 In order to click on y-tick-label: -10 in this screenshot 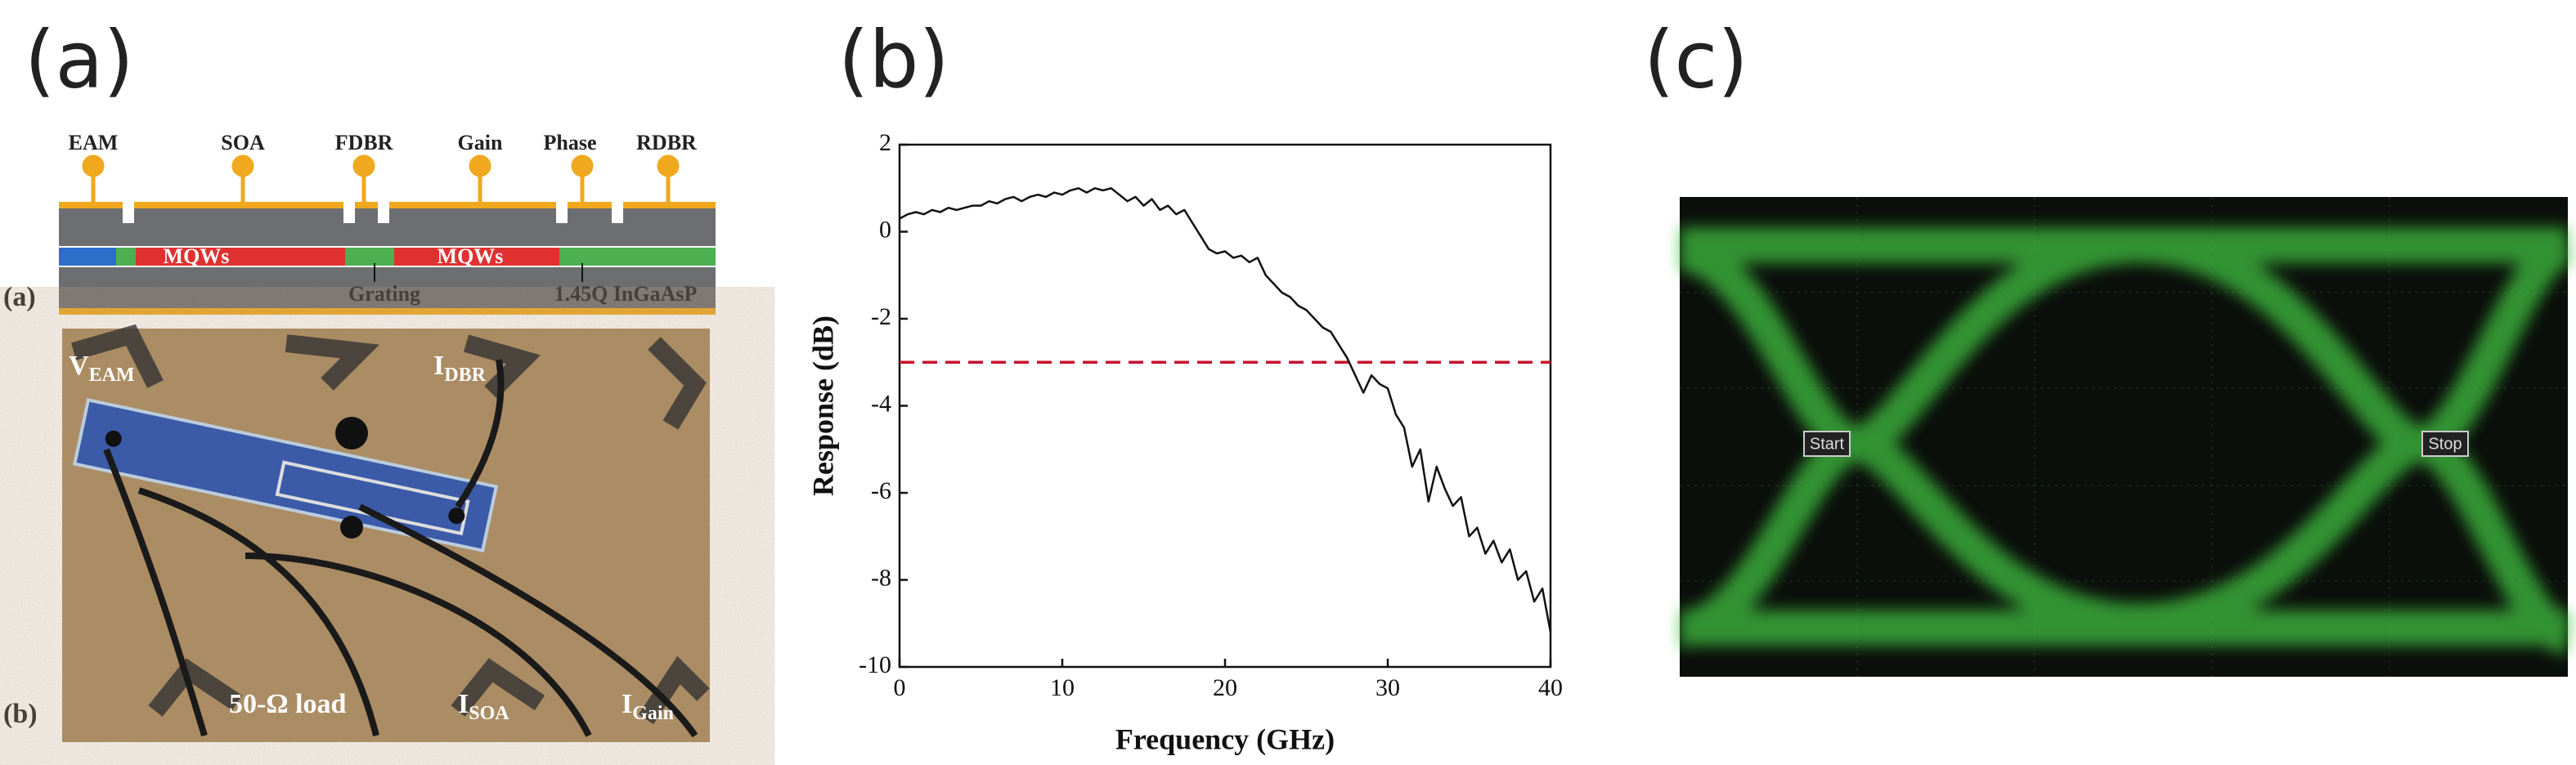, I will do `click(875, 664)`.